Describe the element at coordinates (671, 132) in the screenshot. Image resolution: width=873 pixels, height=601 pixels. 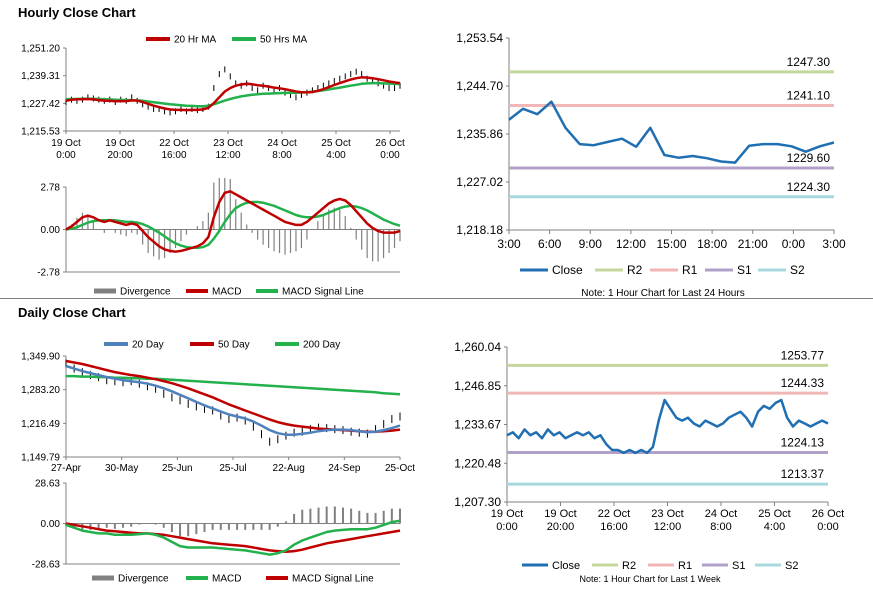
I see `close-line` at that location.